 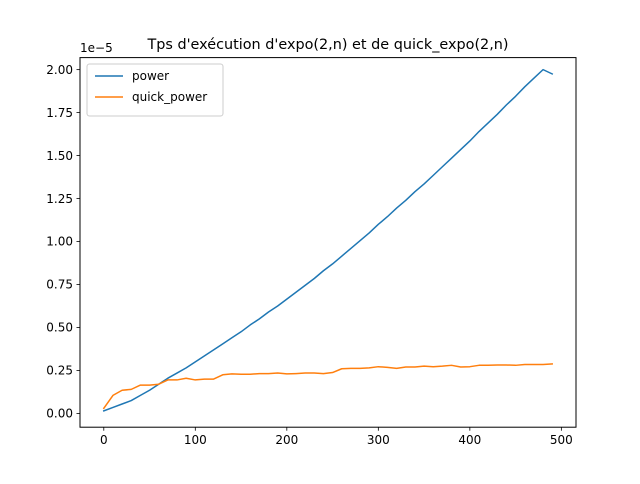 What do you see at coordinates (59, 113) in the screenshot?
I see `y-tick-label: 1.75` at bounding box center [59, 113].